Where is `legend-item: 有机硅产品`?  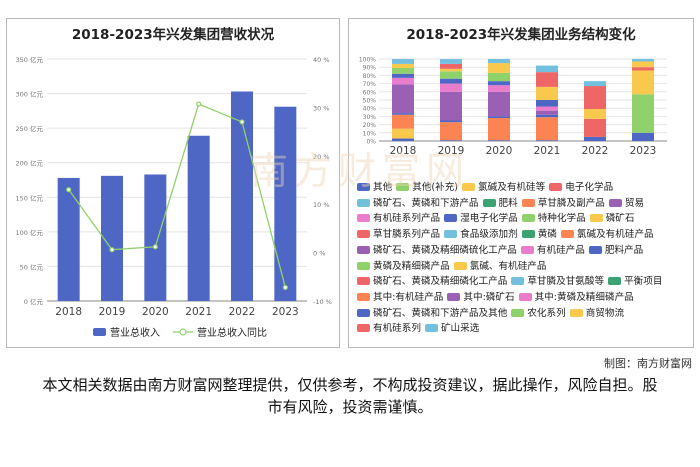
legend-item: 有机硅产品 is located at coordinates (552, 251).